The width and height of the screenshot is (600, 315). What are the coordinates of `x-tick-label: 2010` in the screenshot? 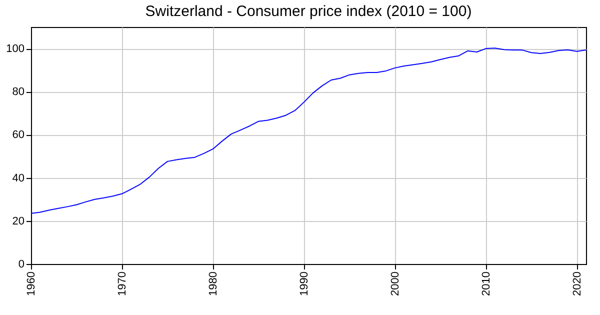 It's located at (486, 284).